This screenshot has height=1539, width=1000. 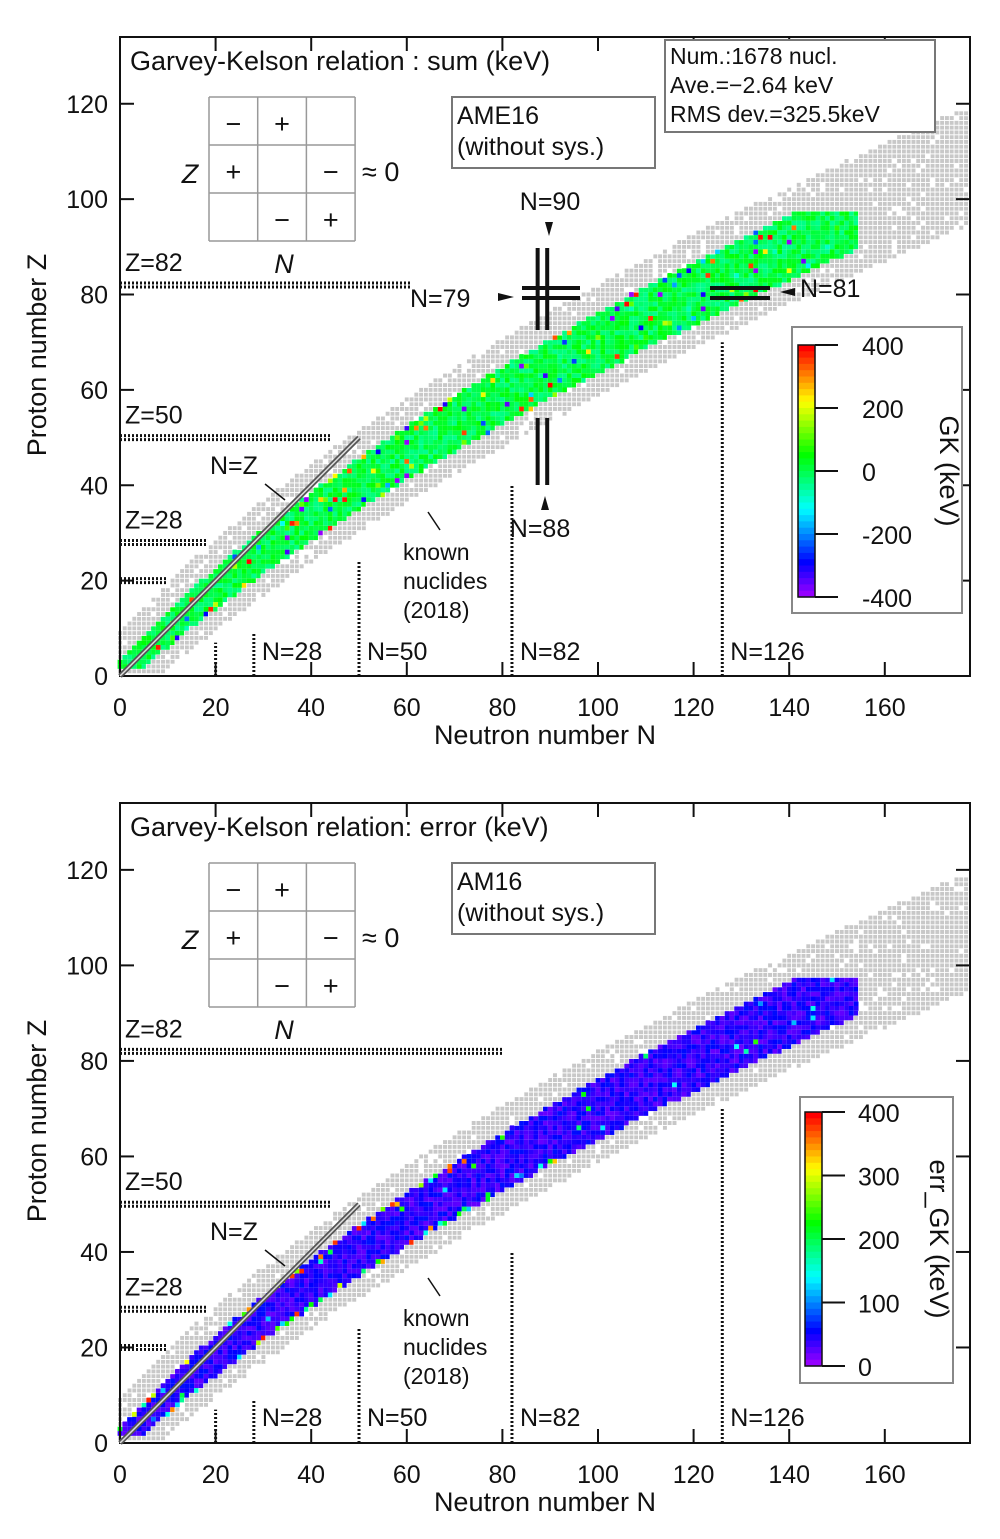 I want to click on arrow-n90, so click(x=549, y=229).